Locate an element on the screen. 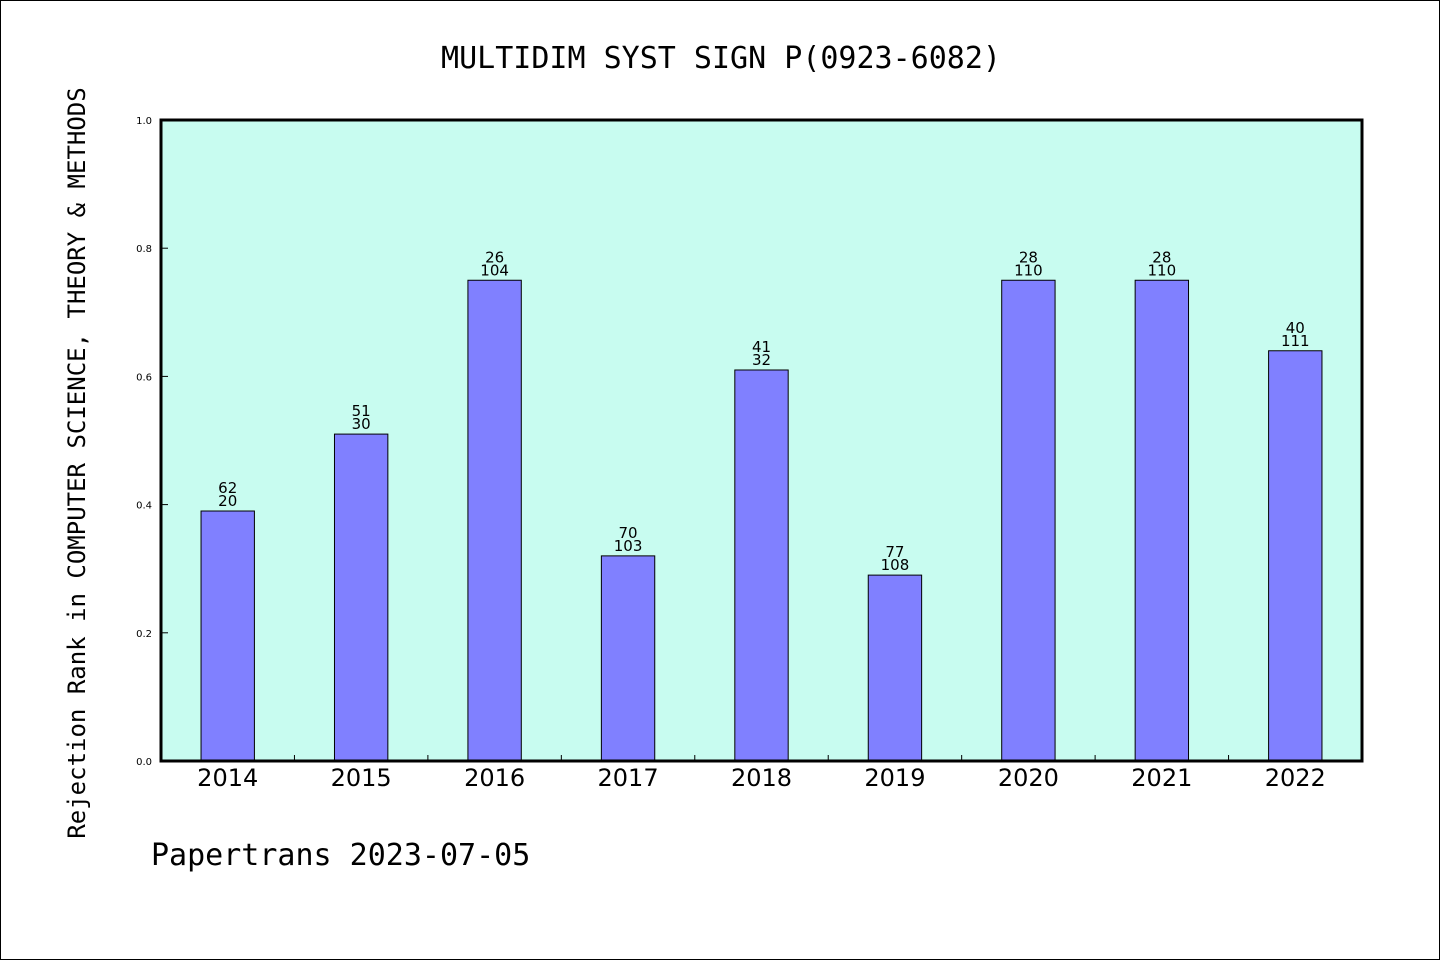  bar-label-top: 77 is located at coordinates (894, 552).